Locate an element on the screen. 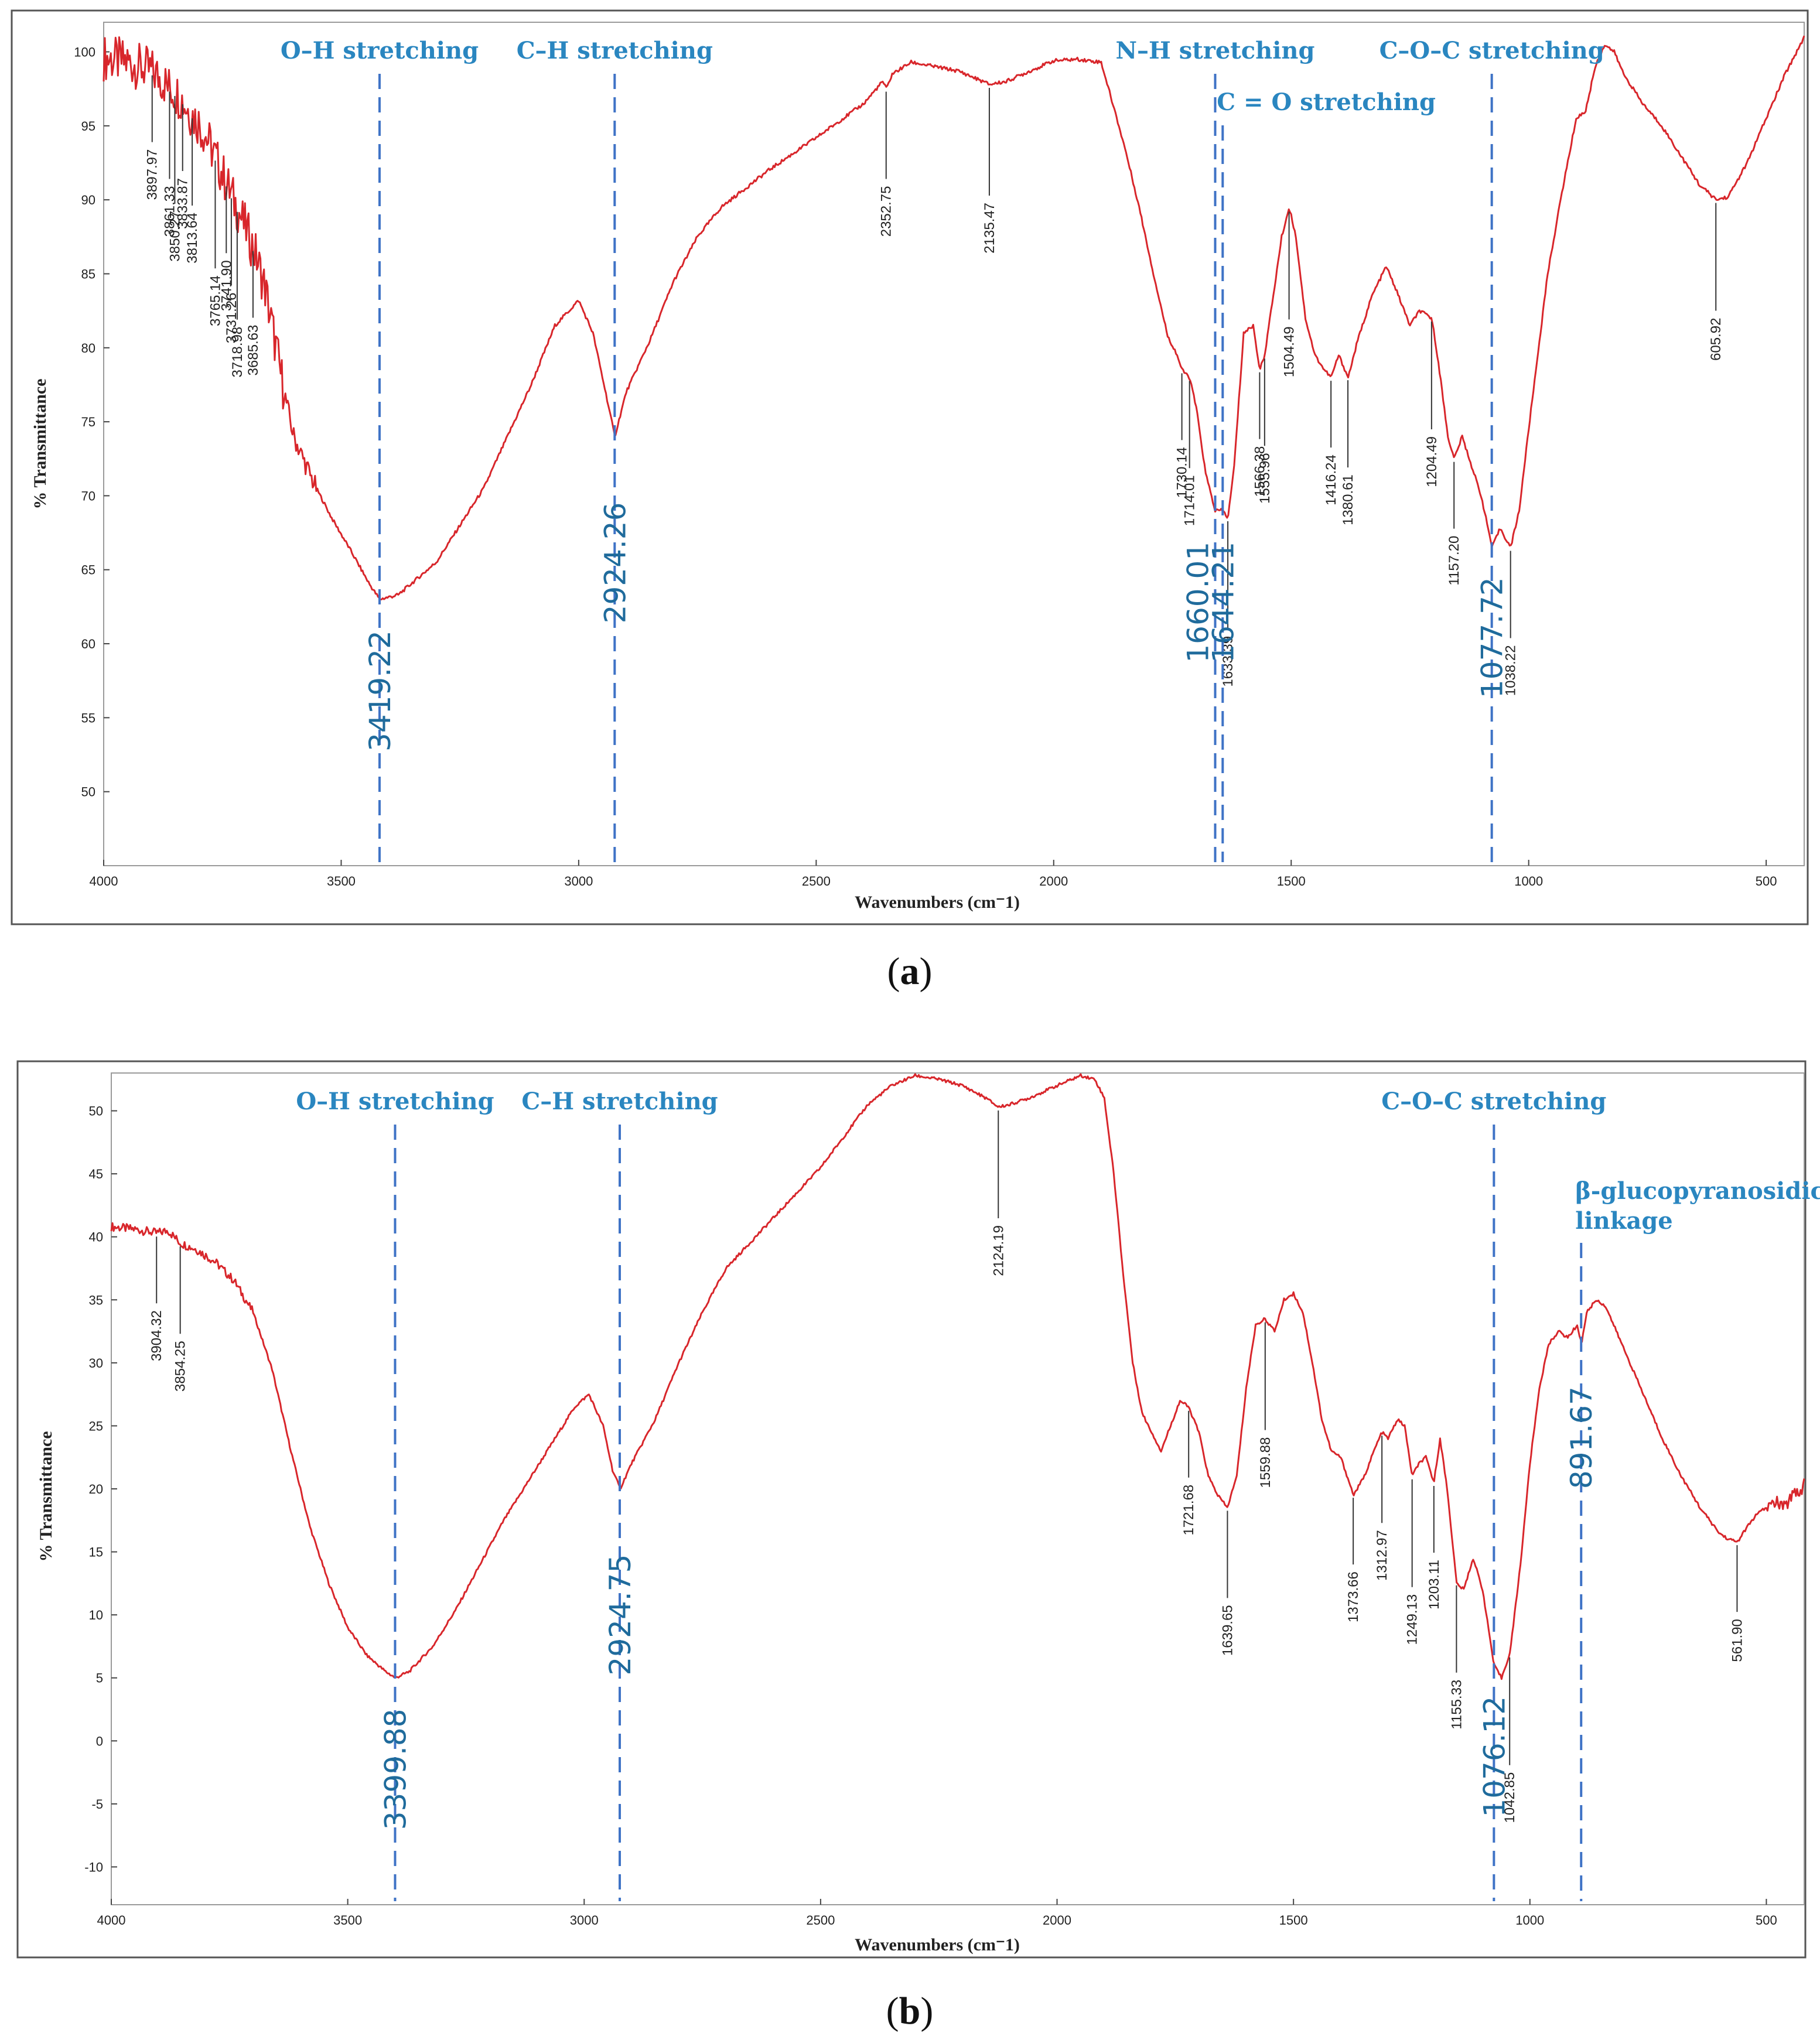  y-tick-label: 50 is located at coordinates (88, 792).